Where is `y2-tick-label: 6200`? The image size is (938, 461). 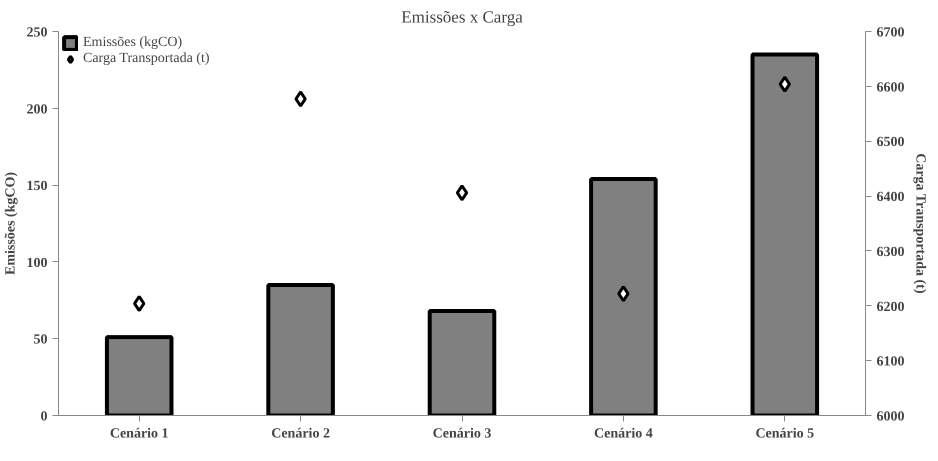
y2-tick-label: 6200 is located at coordinates (890, 307).